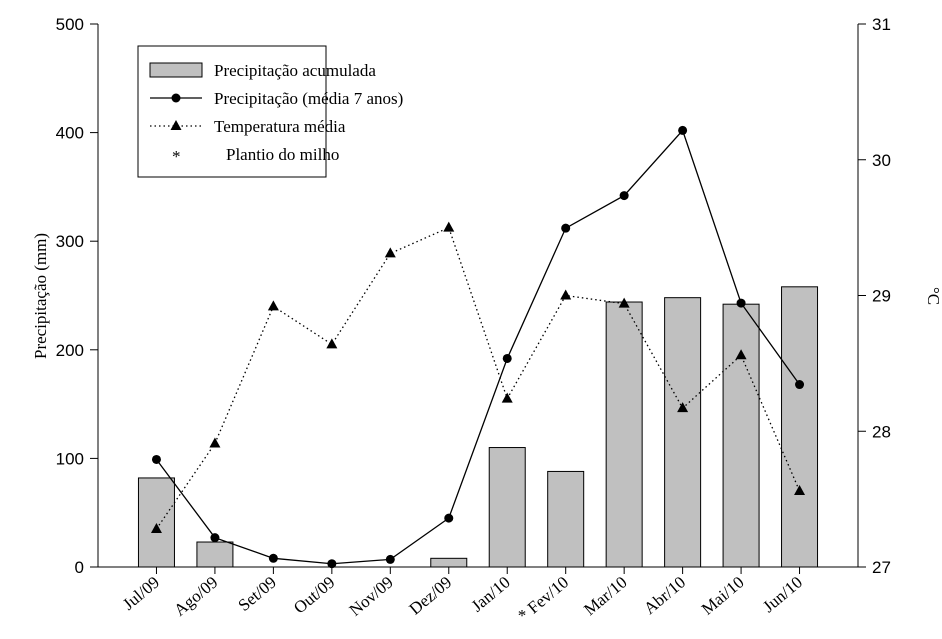  What do you see at coordinates (70, 241) in the screenshot?
I see `y-tick-label: 300` at bounding box center [70, 241].